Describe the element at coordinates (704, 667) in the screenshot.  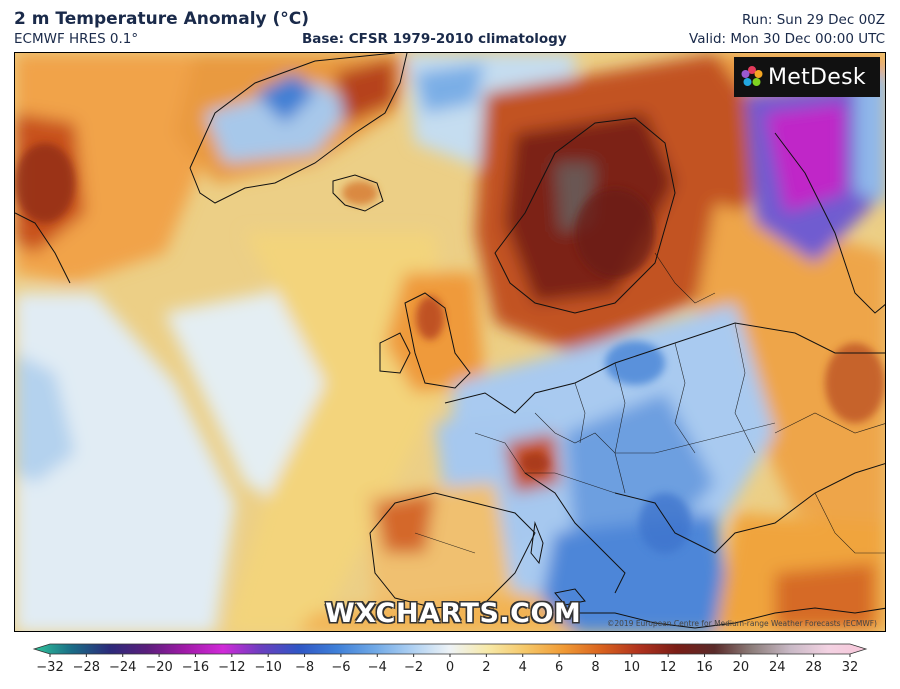
I see `colorbar-tick-label: 16` at that location.